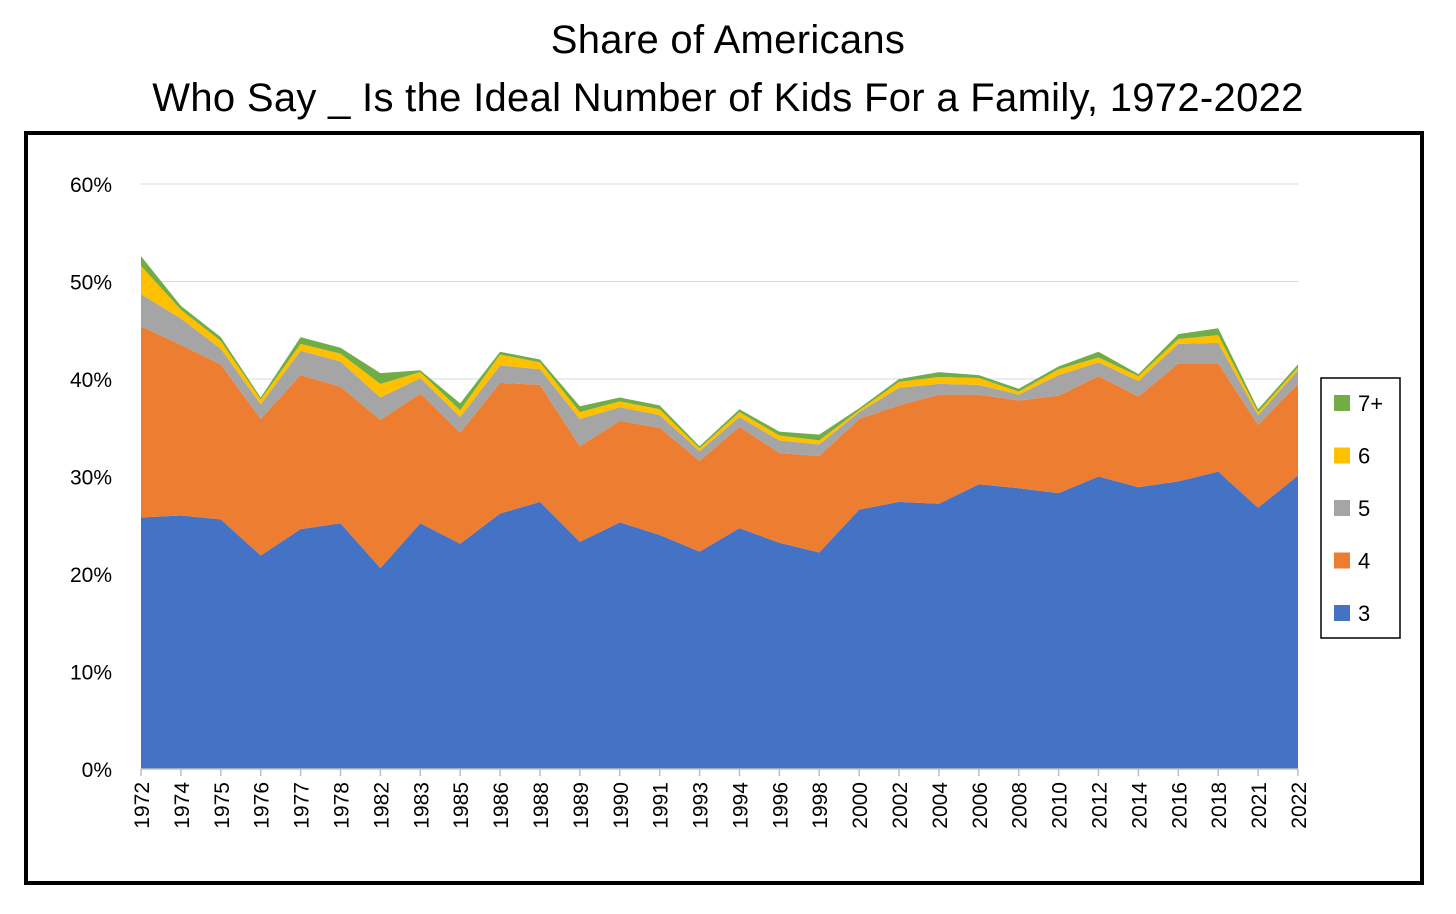  I want to click on x-tick-label: 1988, so click(541, 805).